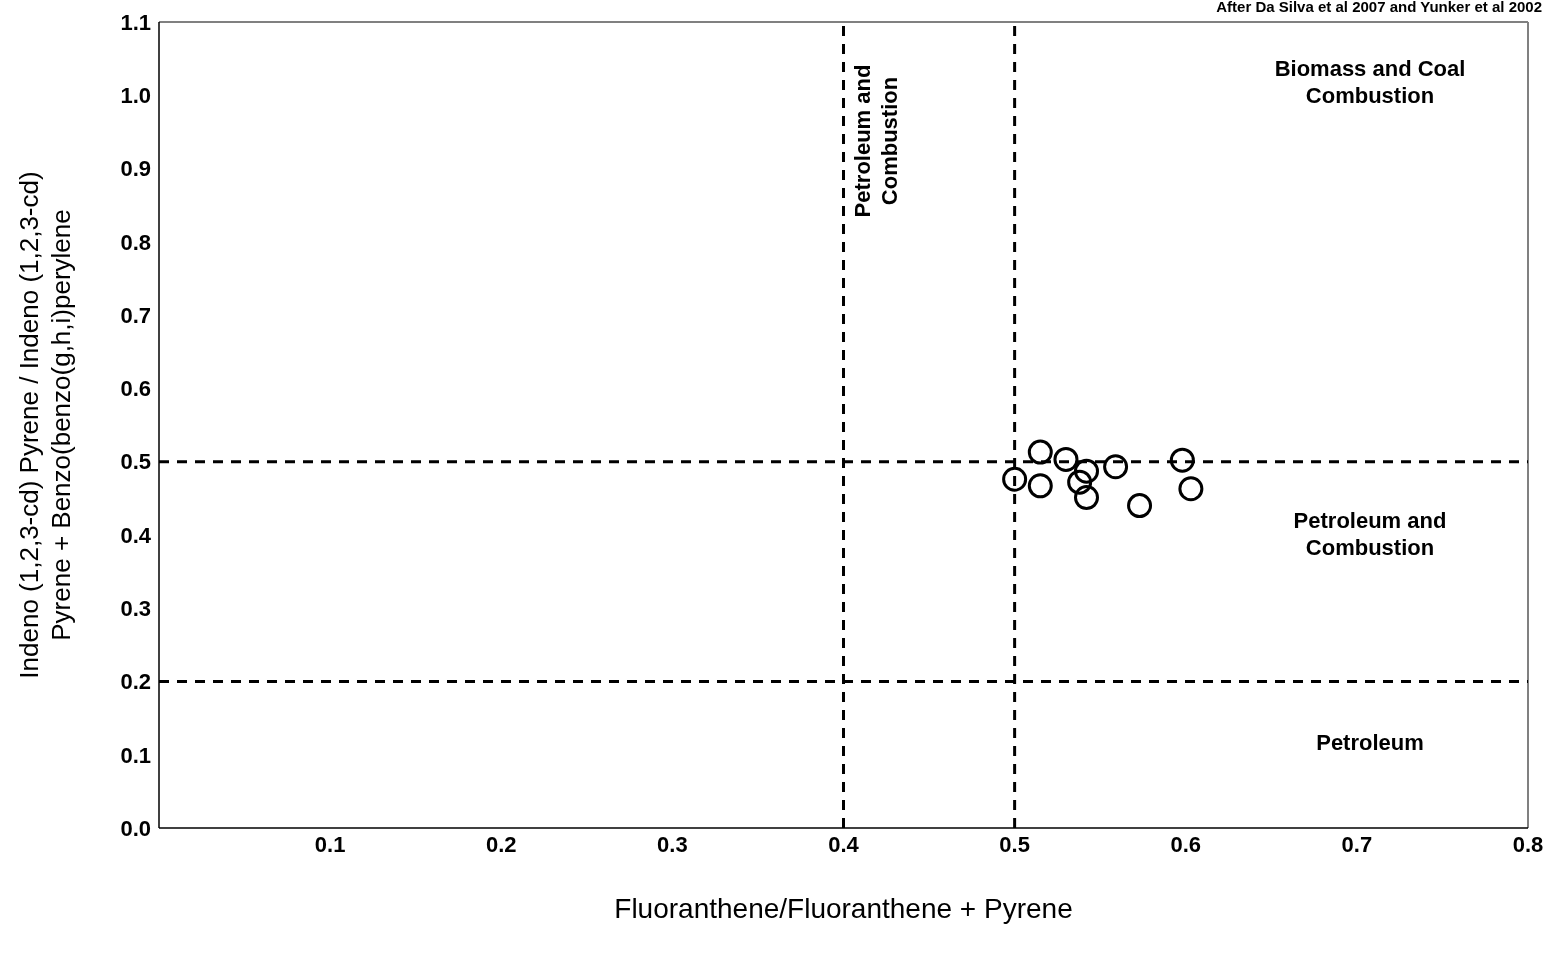 This screenshot has height=956, width=1558. What do you see at coordinates (135, 755) in the screenshot?
I see `y-tick-label: 0.1` at bounding box center [135, 755].